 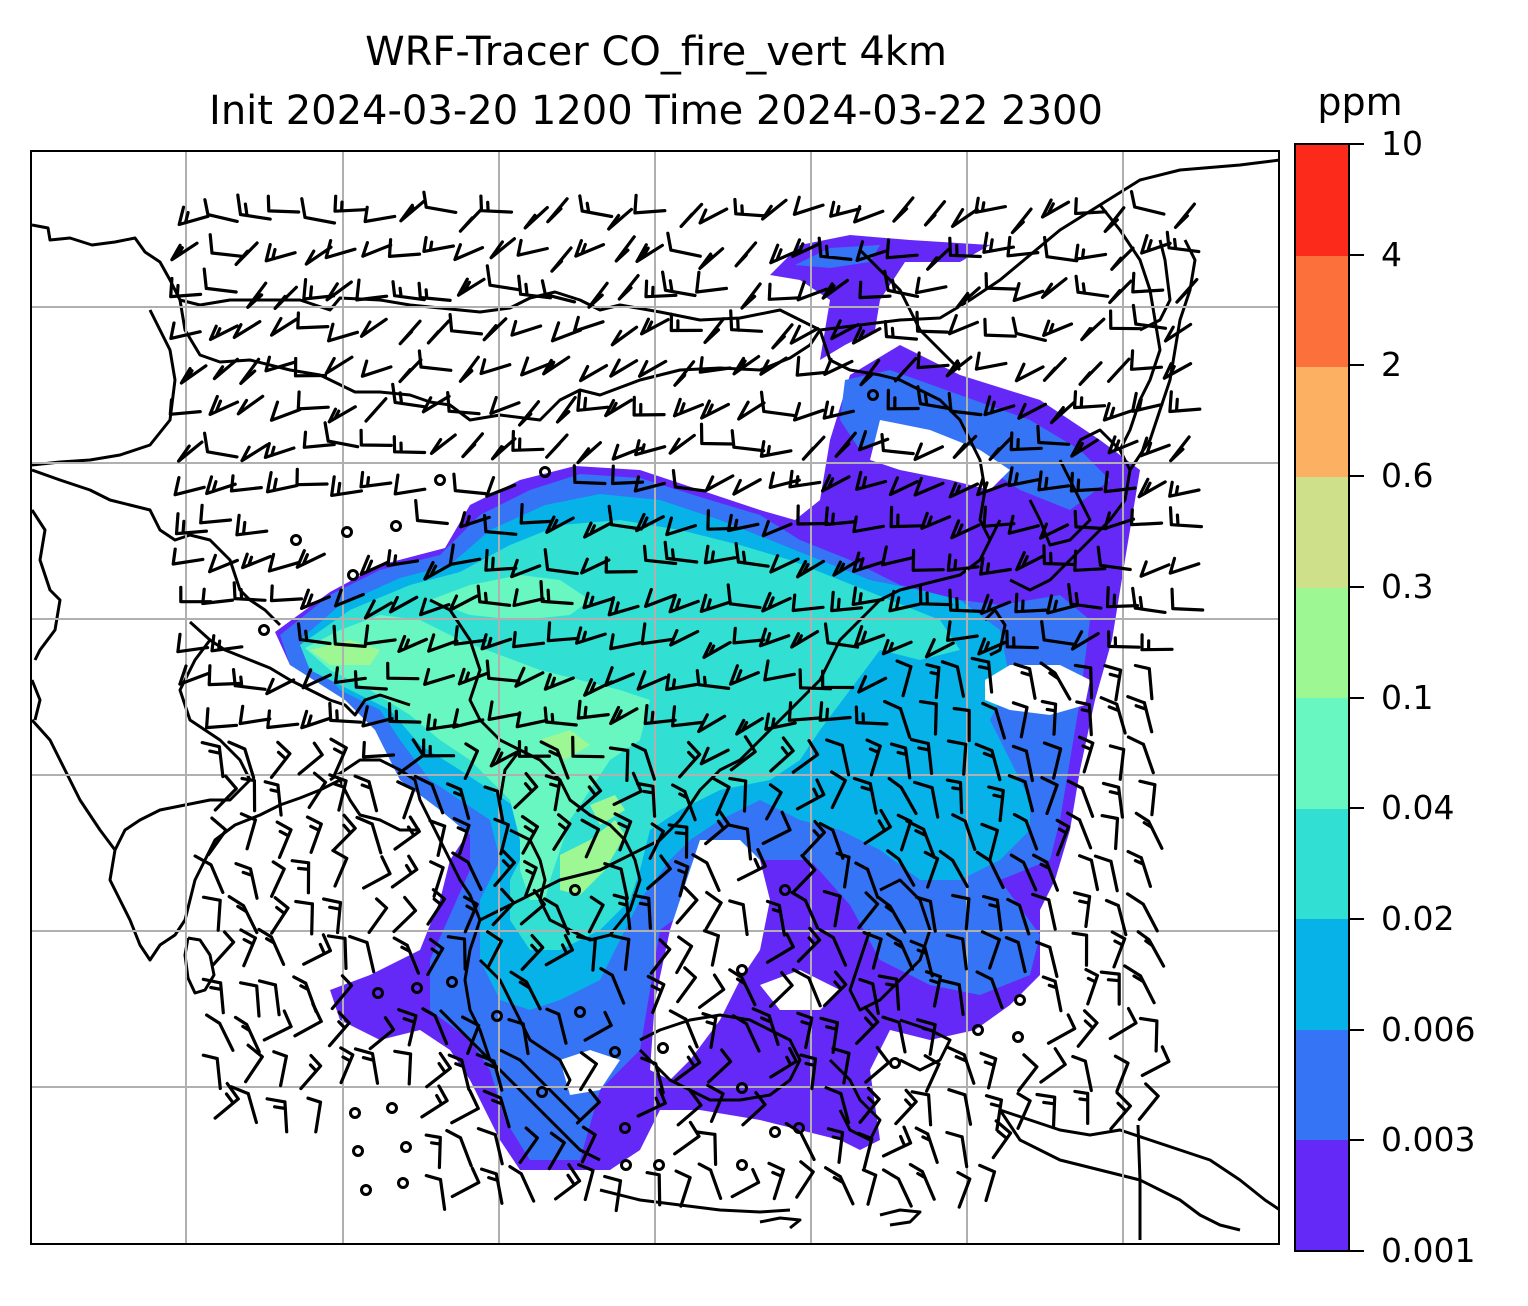 What do you see at coordinates (1428, 1140) in the screenshot?
I see `colorbar-tick-label: 0.003` at bounding box center [1428, 1140].